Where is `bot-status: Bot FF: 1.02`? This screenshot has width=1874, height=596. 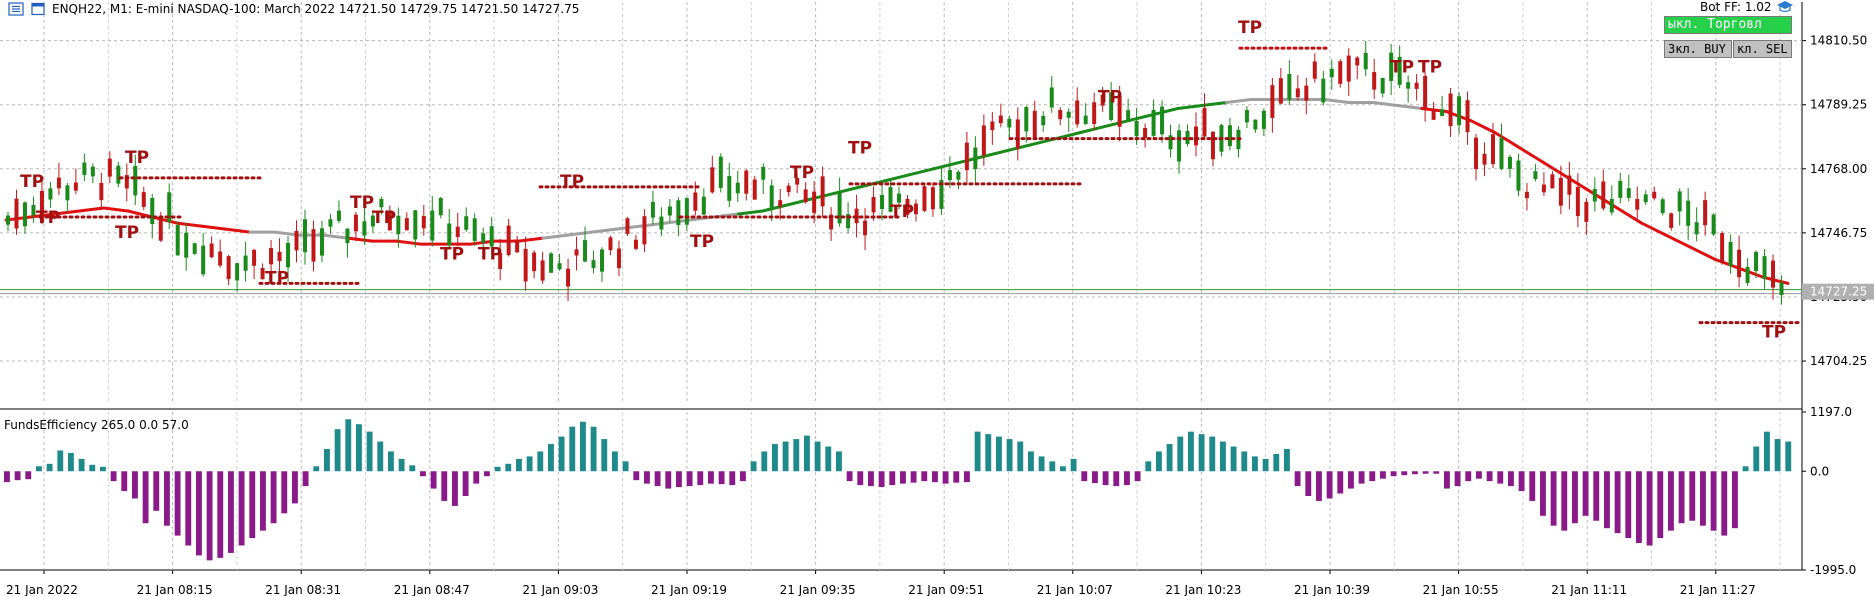 bot-status: Bot FF: 1.02 is located at coordinates (1747, 7).